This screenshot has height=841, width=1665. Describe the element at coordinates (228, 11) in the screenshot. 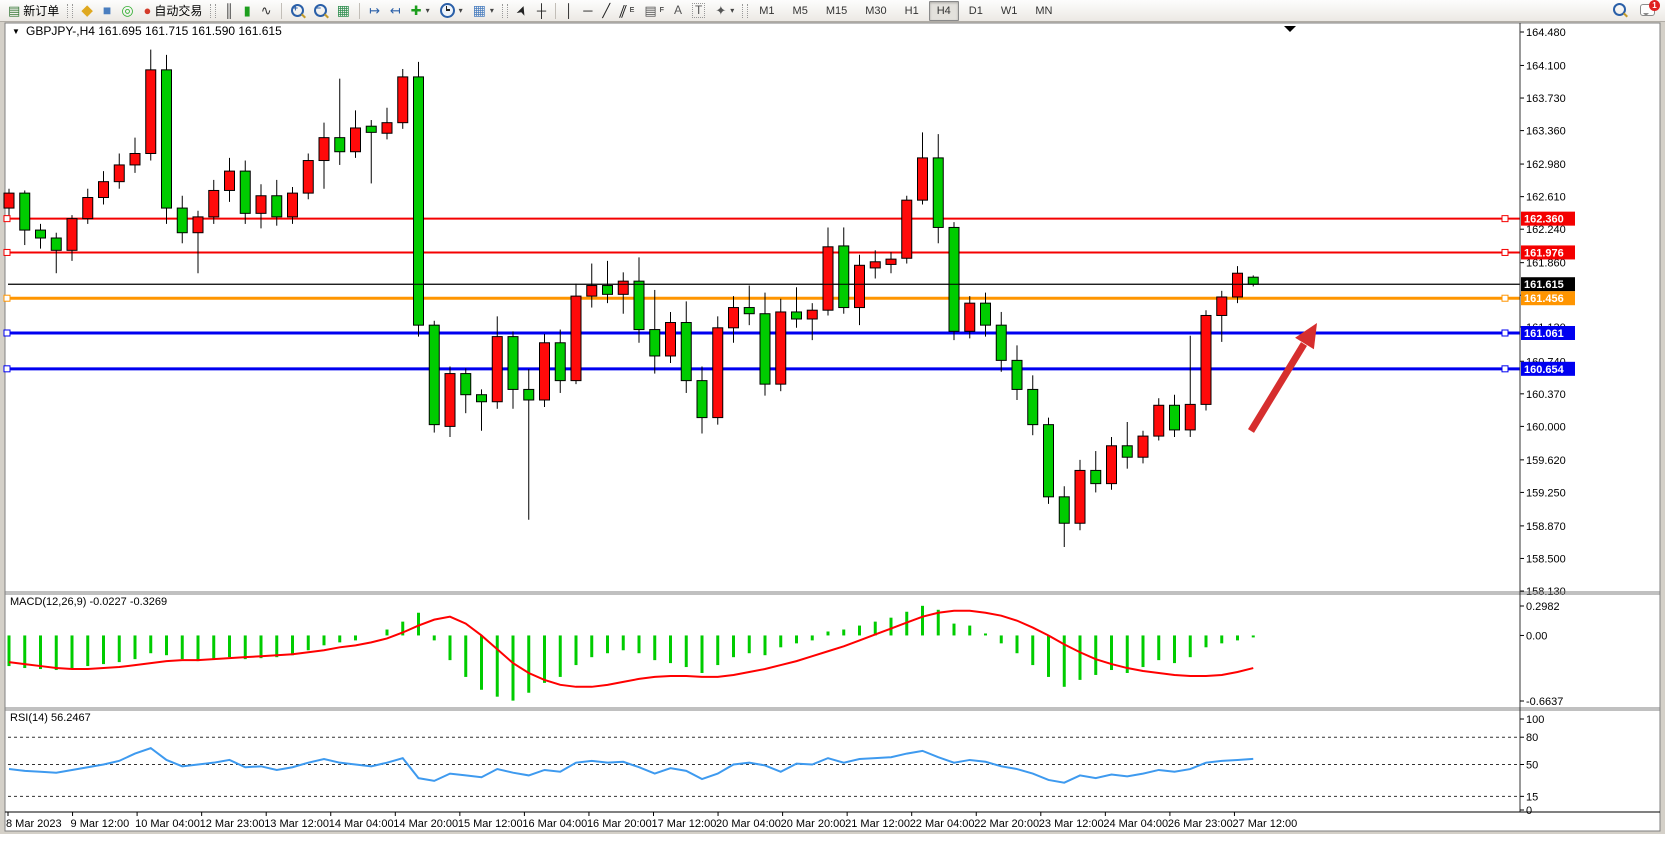

I see `bar-chart-button: ║` at that location.